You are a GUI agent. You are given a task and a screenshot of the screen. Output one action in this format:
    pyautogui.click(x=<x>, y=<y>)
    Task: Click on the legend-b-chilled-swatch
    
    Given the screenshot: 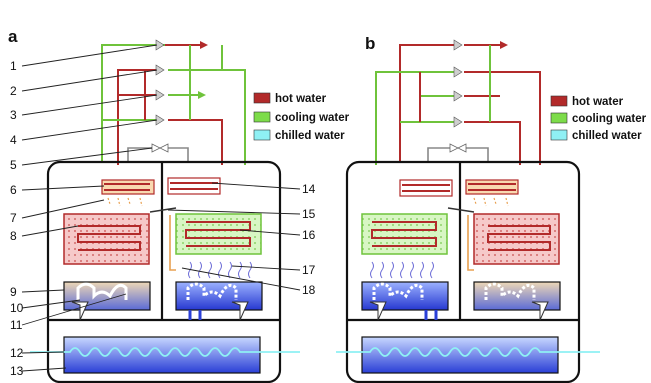 What is the action you would take?
    pyautogui.click(x=559, y=135)
    